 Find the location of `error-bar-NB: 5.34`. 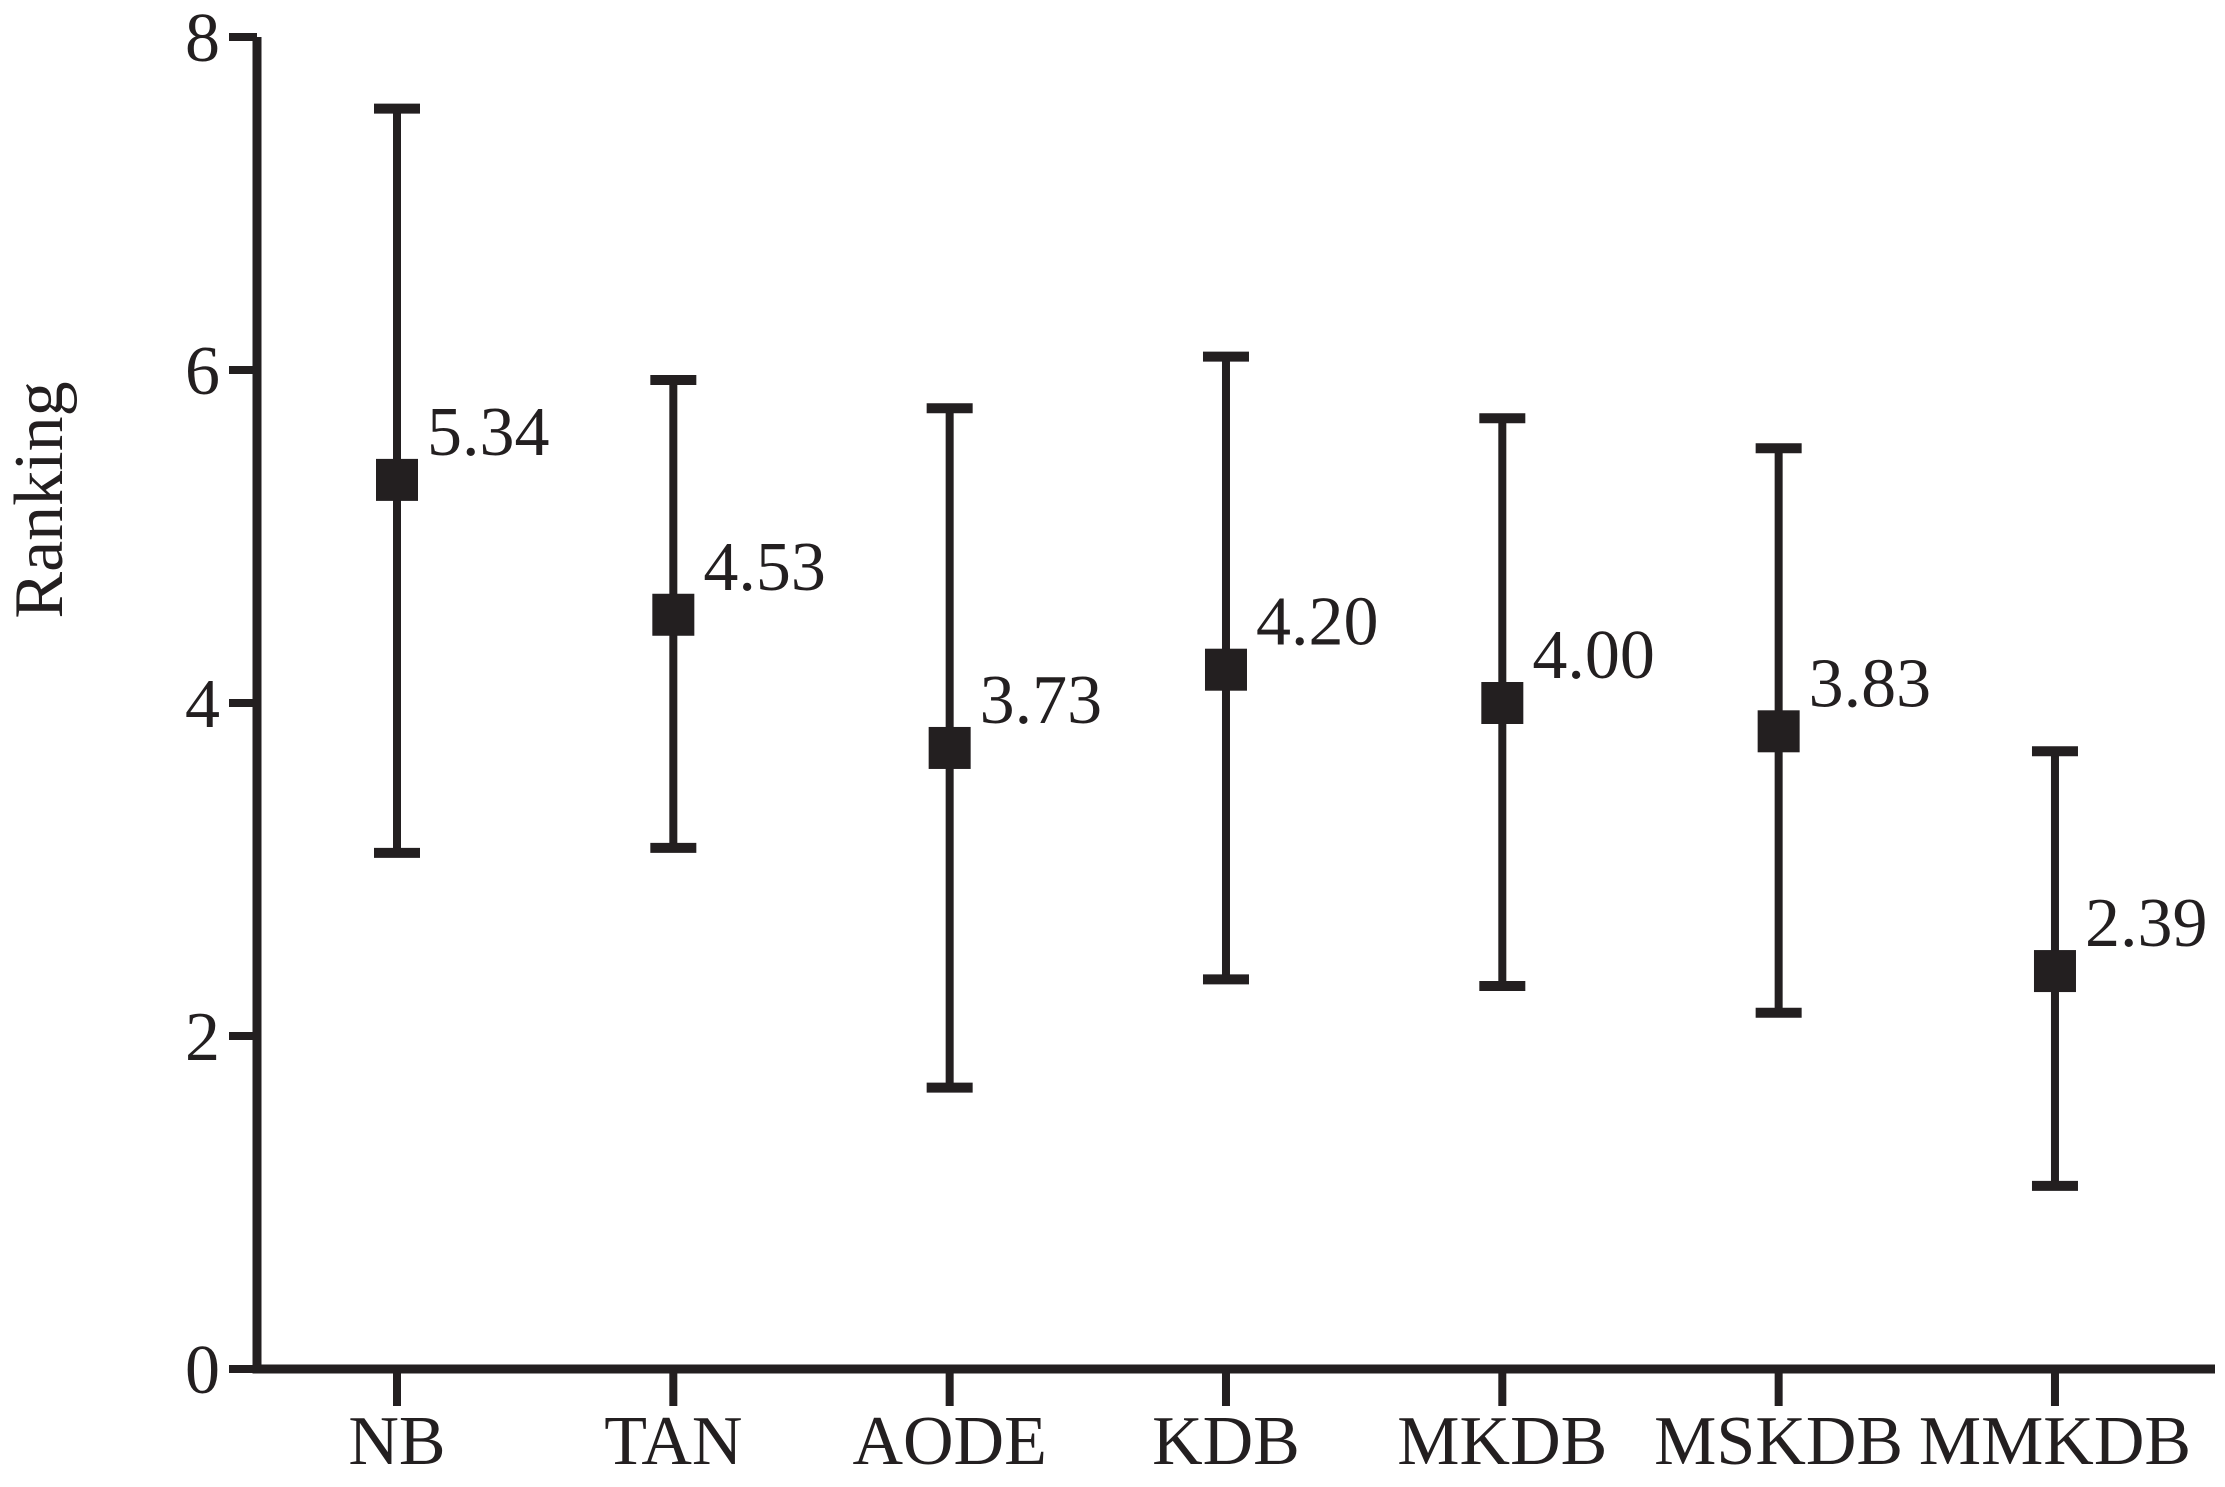

error-bar-NB: 5.34 is located at coordinates (462, 480).